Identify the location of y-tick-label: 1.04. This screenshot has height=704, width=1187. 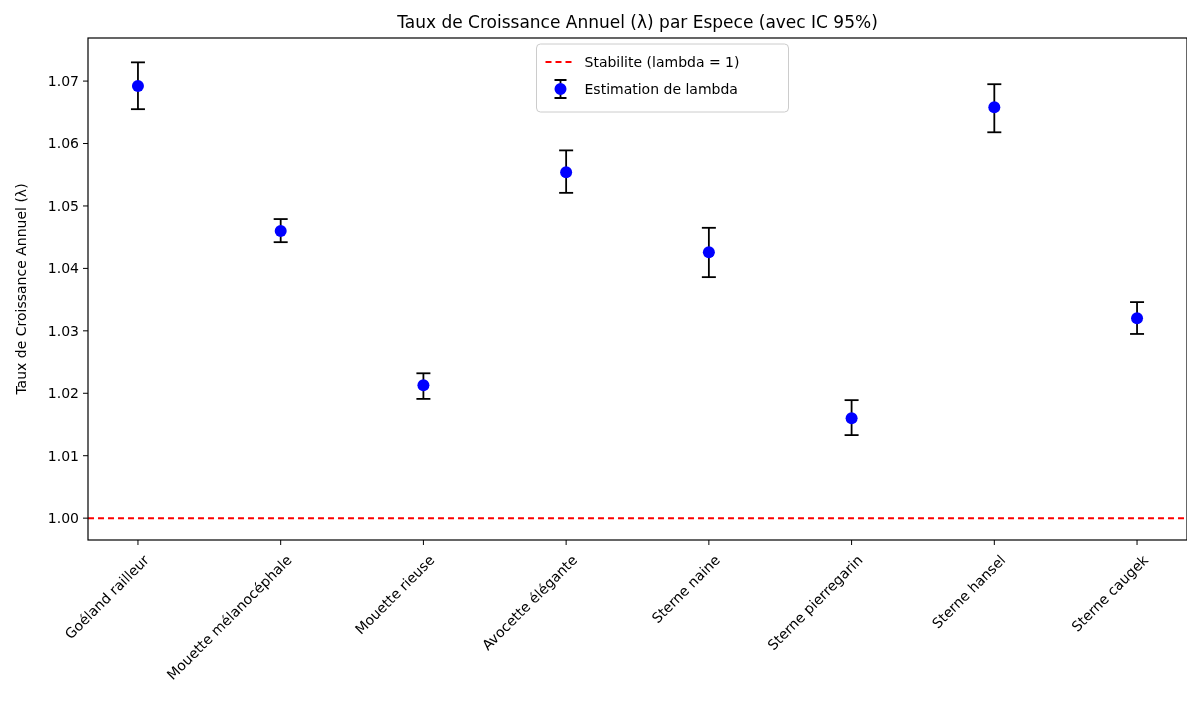
(63, 268).